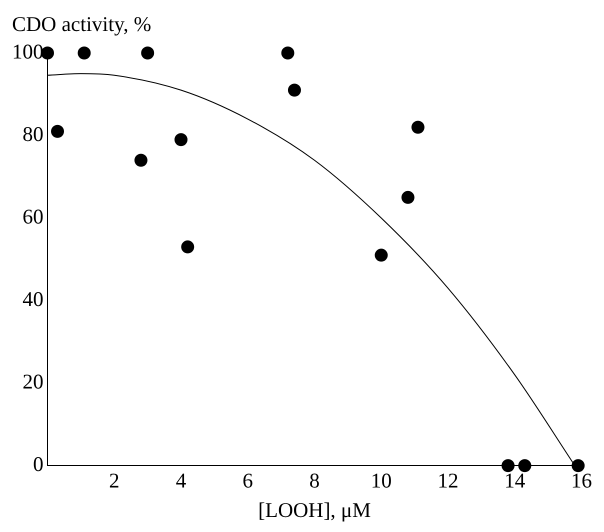 The width and height of the screenshot is (604, 532). What do you see at coordinates (247, 480) in the screenshot?
I see `x-tick-label: 6` at bounding box center [247, 480].